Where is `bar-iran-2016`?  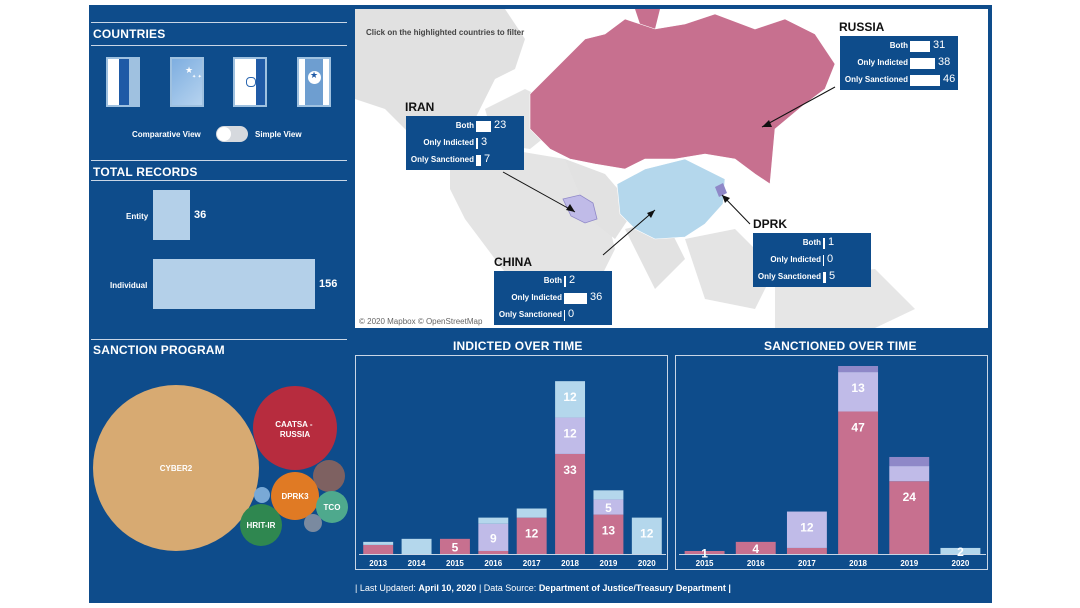
bar-iran-2016 is located at coordinates (493, 537).